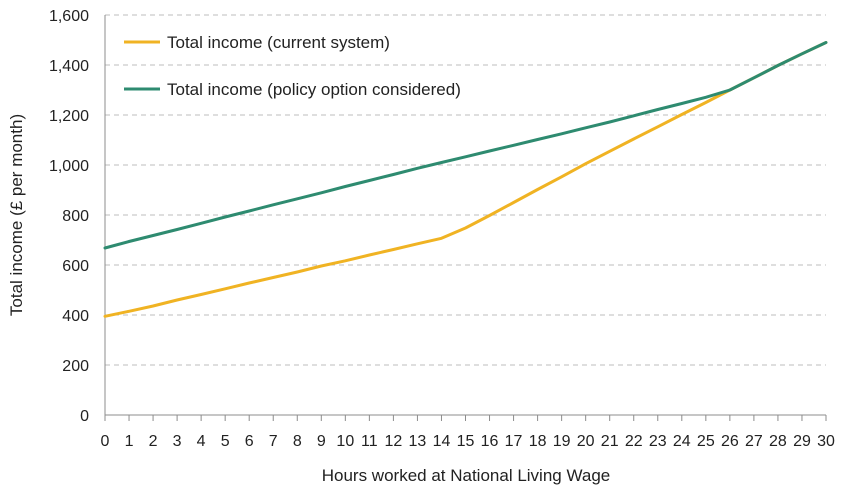 This screenshot has height=490, width=848. What do you see at coordinates (225, 441) in the screenshot?
I see `x-tick-label: 5` at bounding box center [225, 441].